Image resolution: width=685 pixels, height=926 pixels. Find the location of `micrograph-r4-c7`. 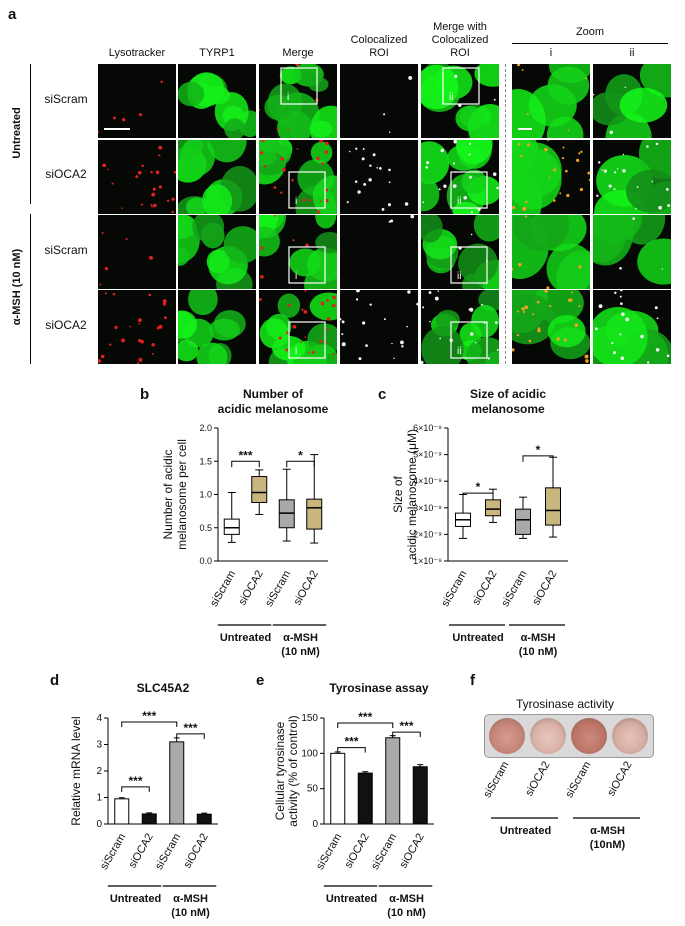

micrograph-r4-c7 is located at coordinates (632, 327).